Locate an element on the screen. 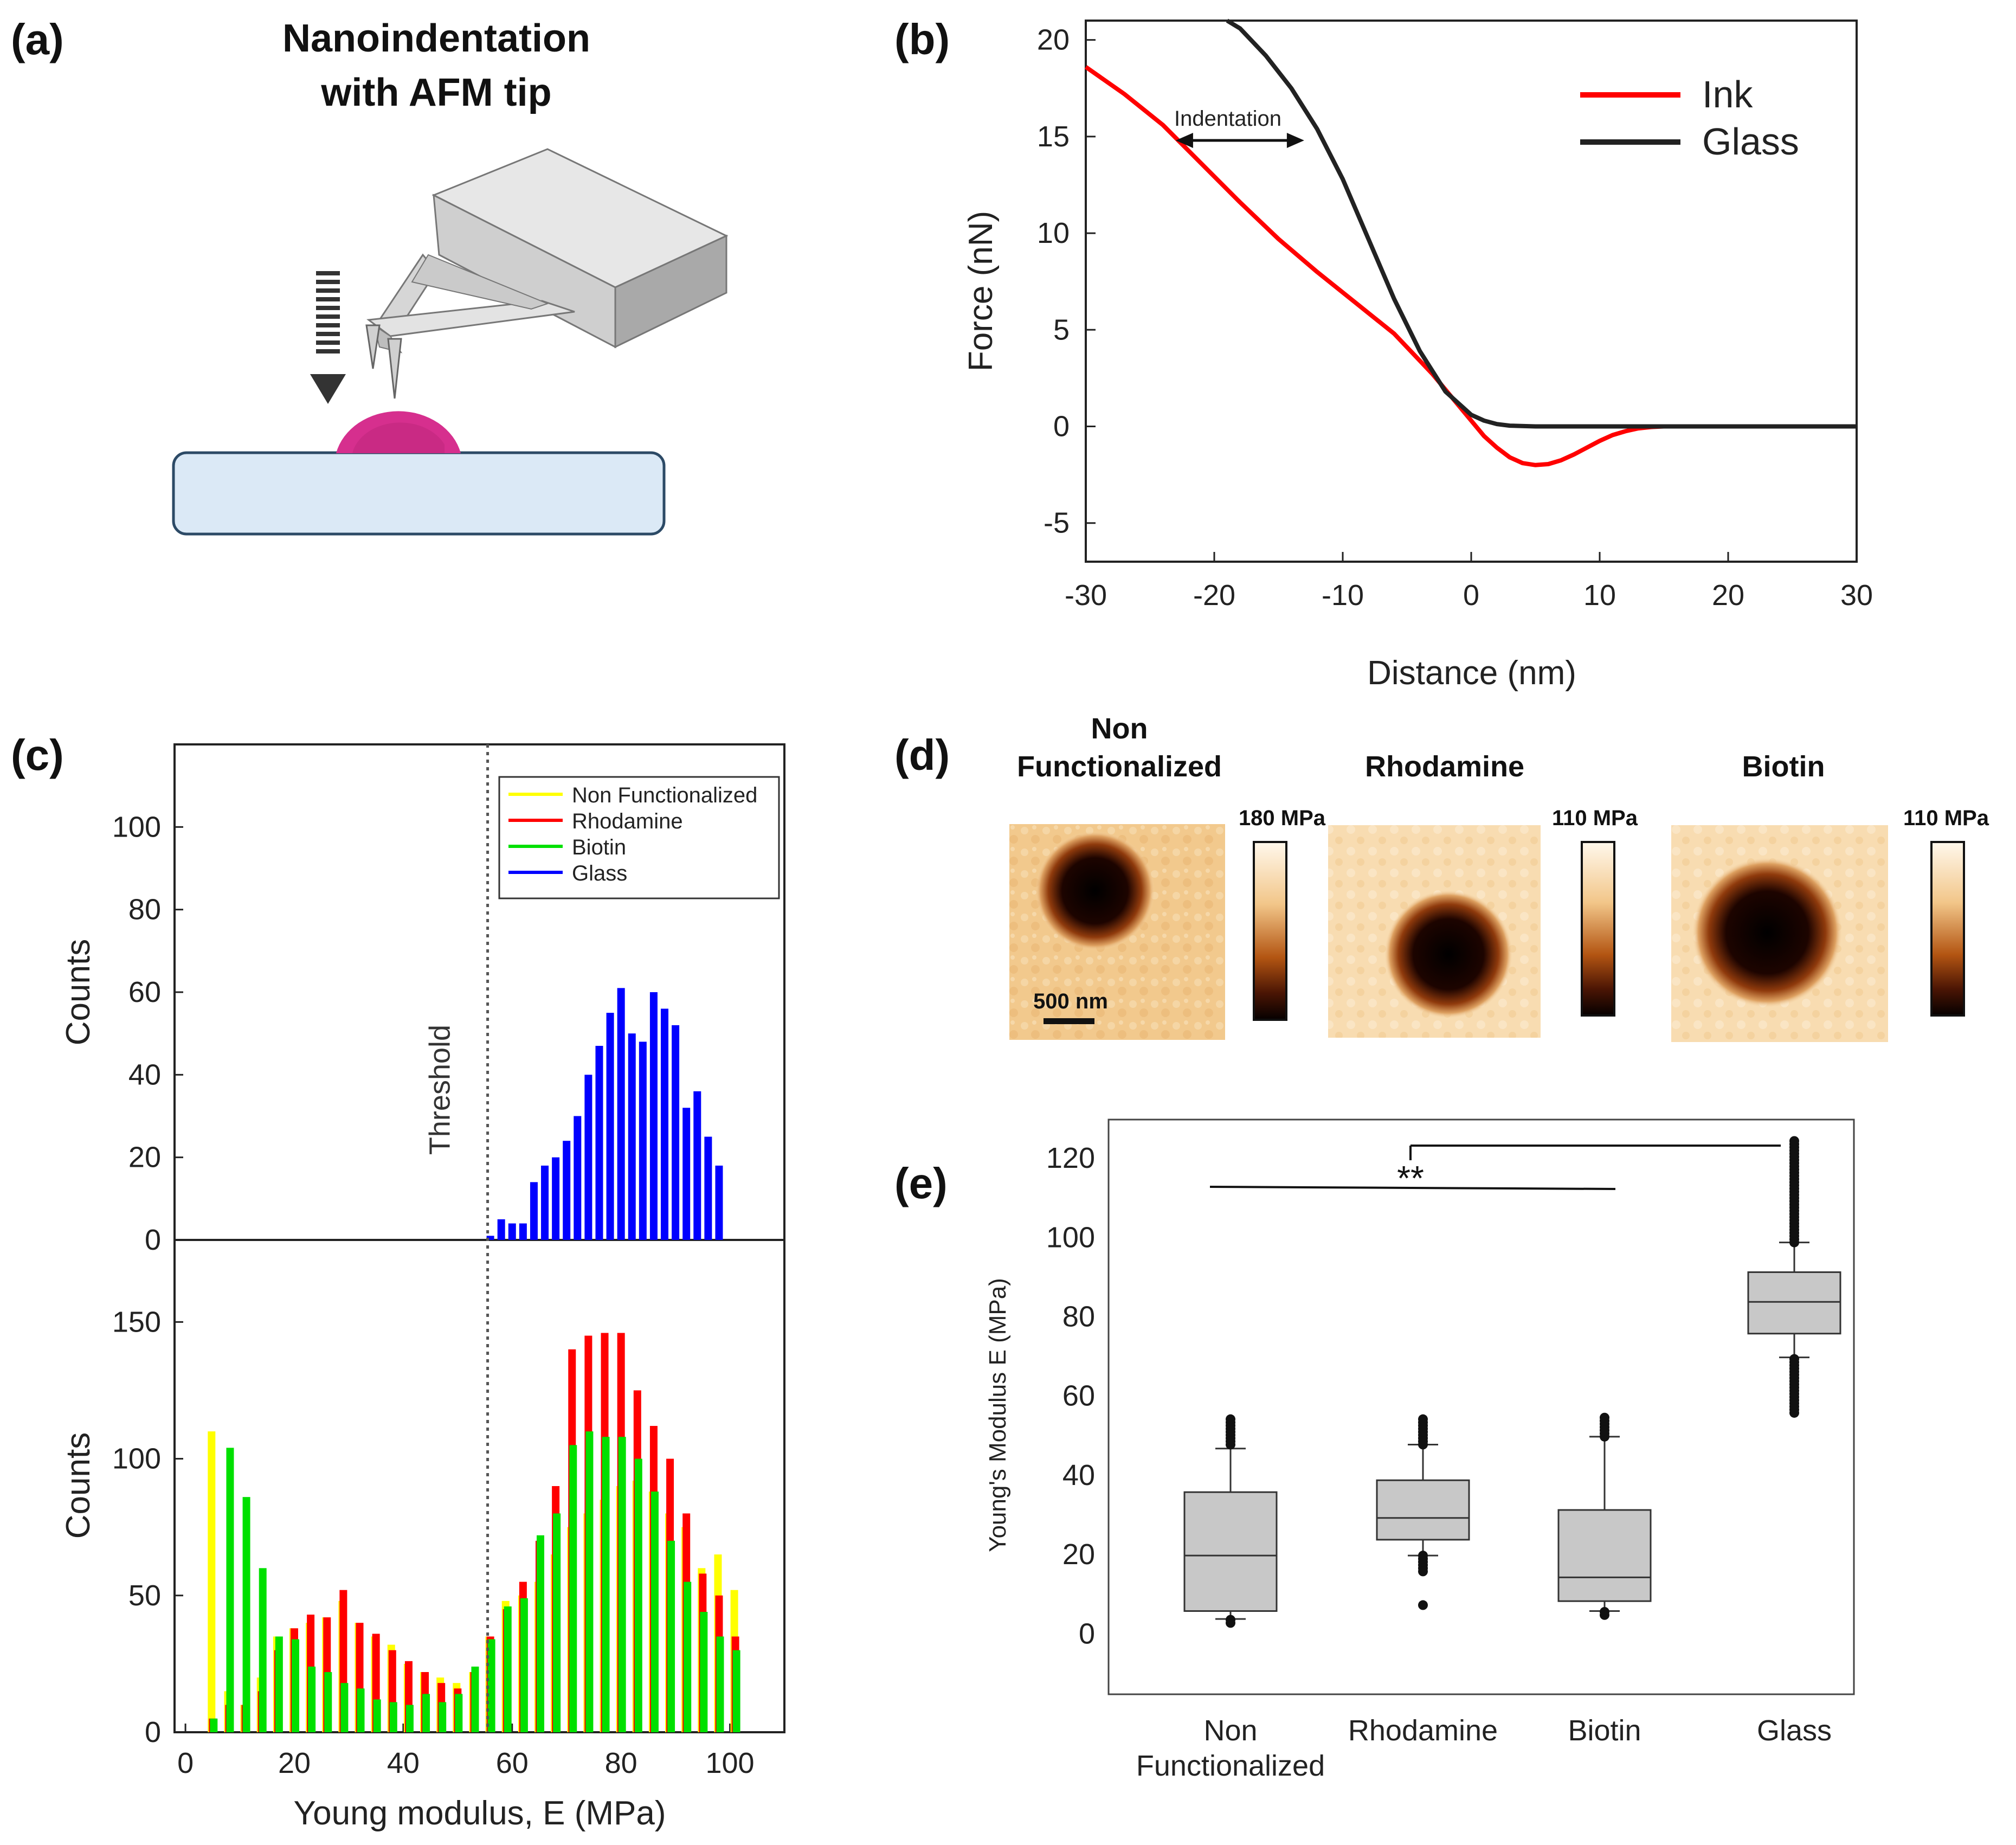 Image resolution: width=2016 pixels, height=1845 pixels. chart-e-ticks: 0 20 40 60 80 100 120 is located at coordinates (1070, 1396).